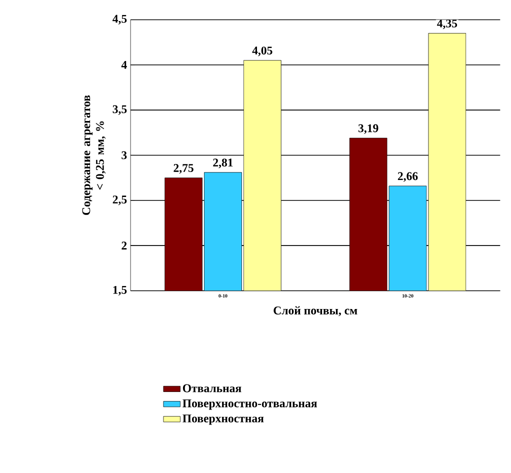 The width and height of the screenshot is (511, 473). Describe the element at coordinates (119, 110) in the screenshot. I see `y-tick-label: 3,5` at that location.